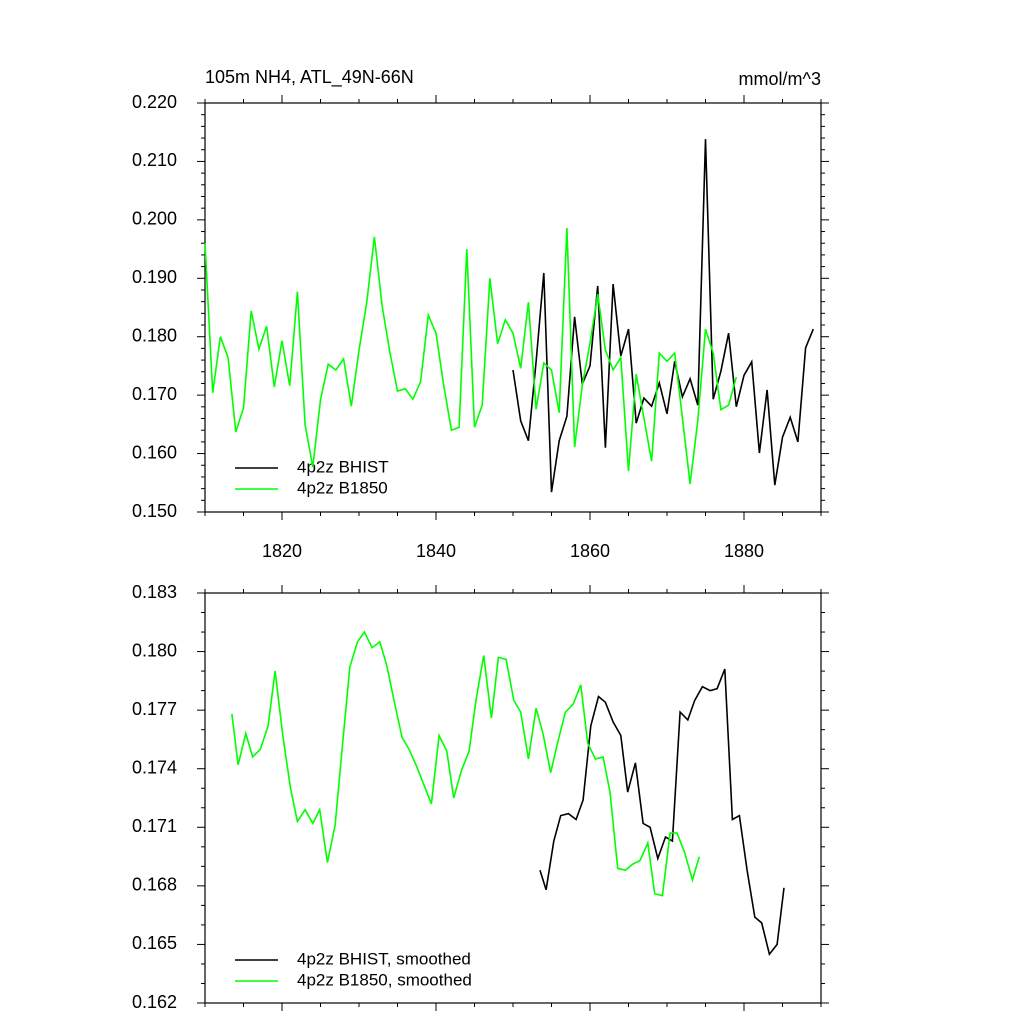 Image resolution: width=1024 pixels, height=1024 pixels. What do you see at coordinates (154, 277) in the screenshot?
I see `y-tick-label: 0.190` at bounding box center [154, 277].